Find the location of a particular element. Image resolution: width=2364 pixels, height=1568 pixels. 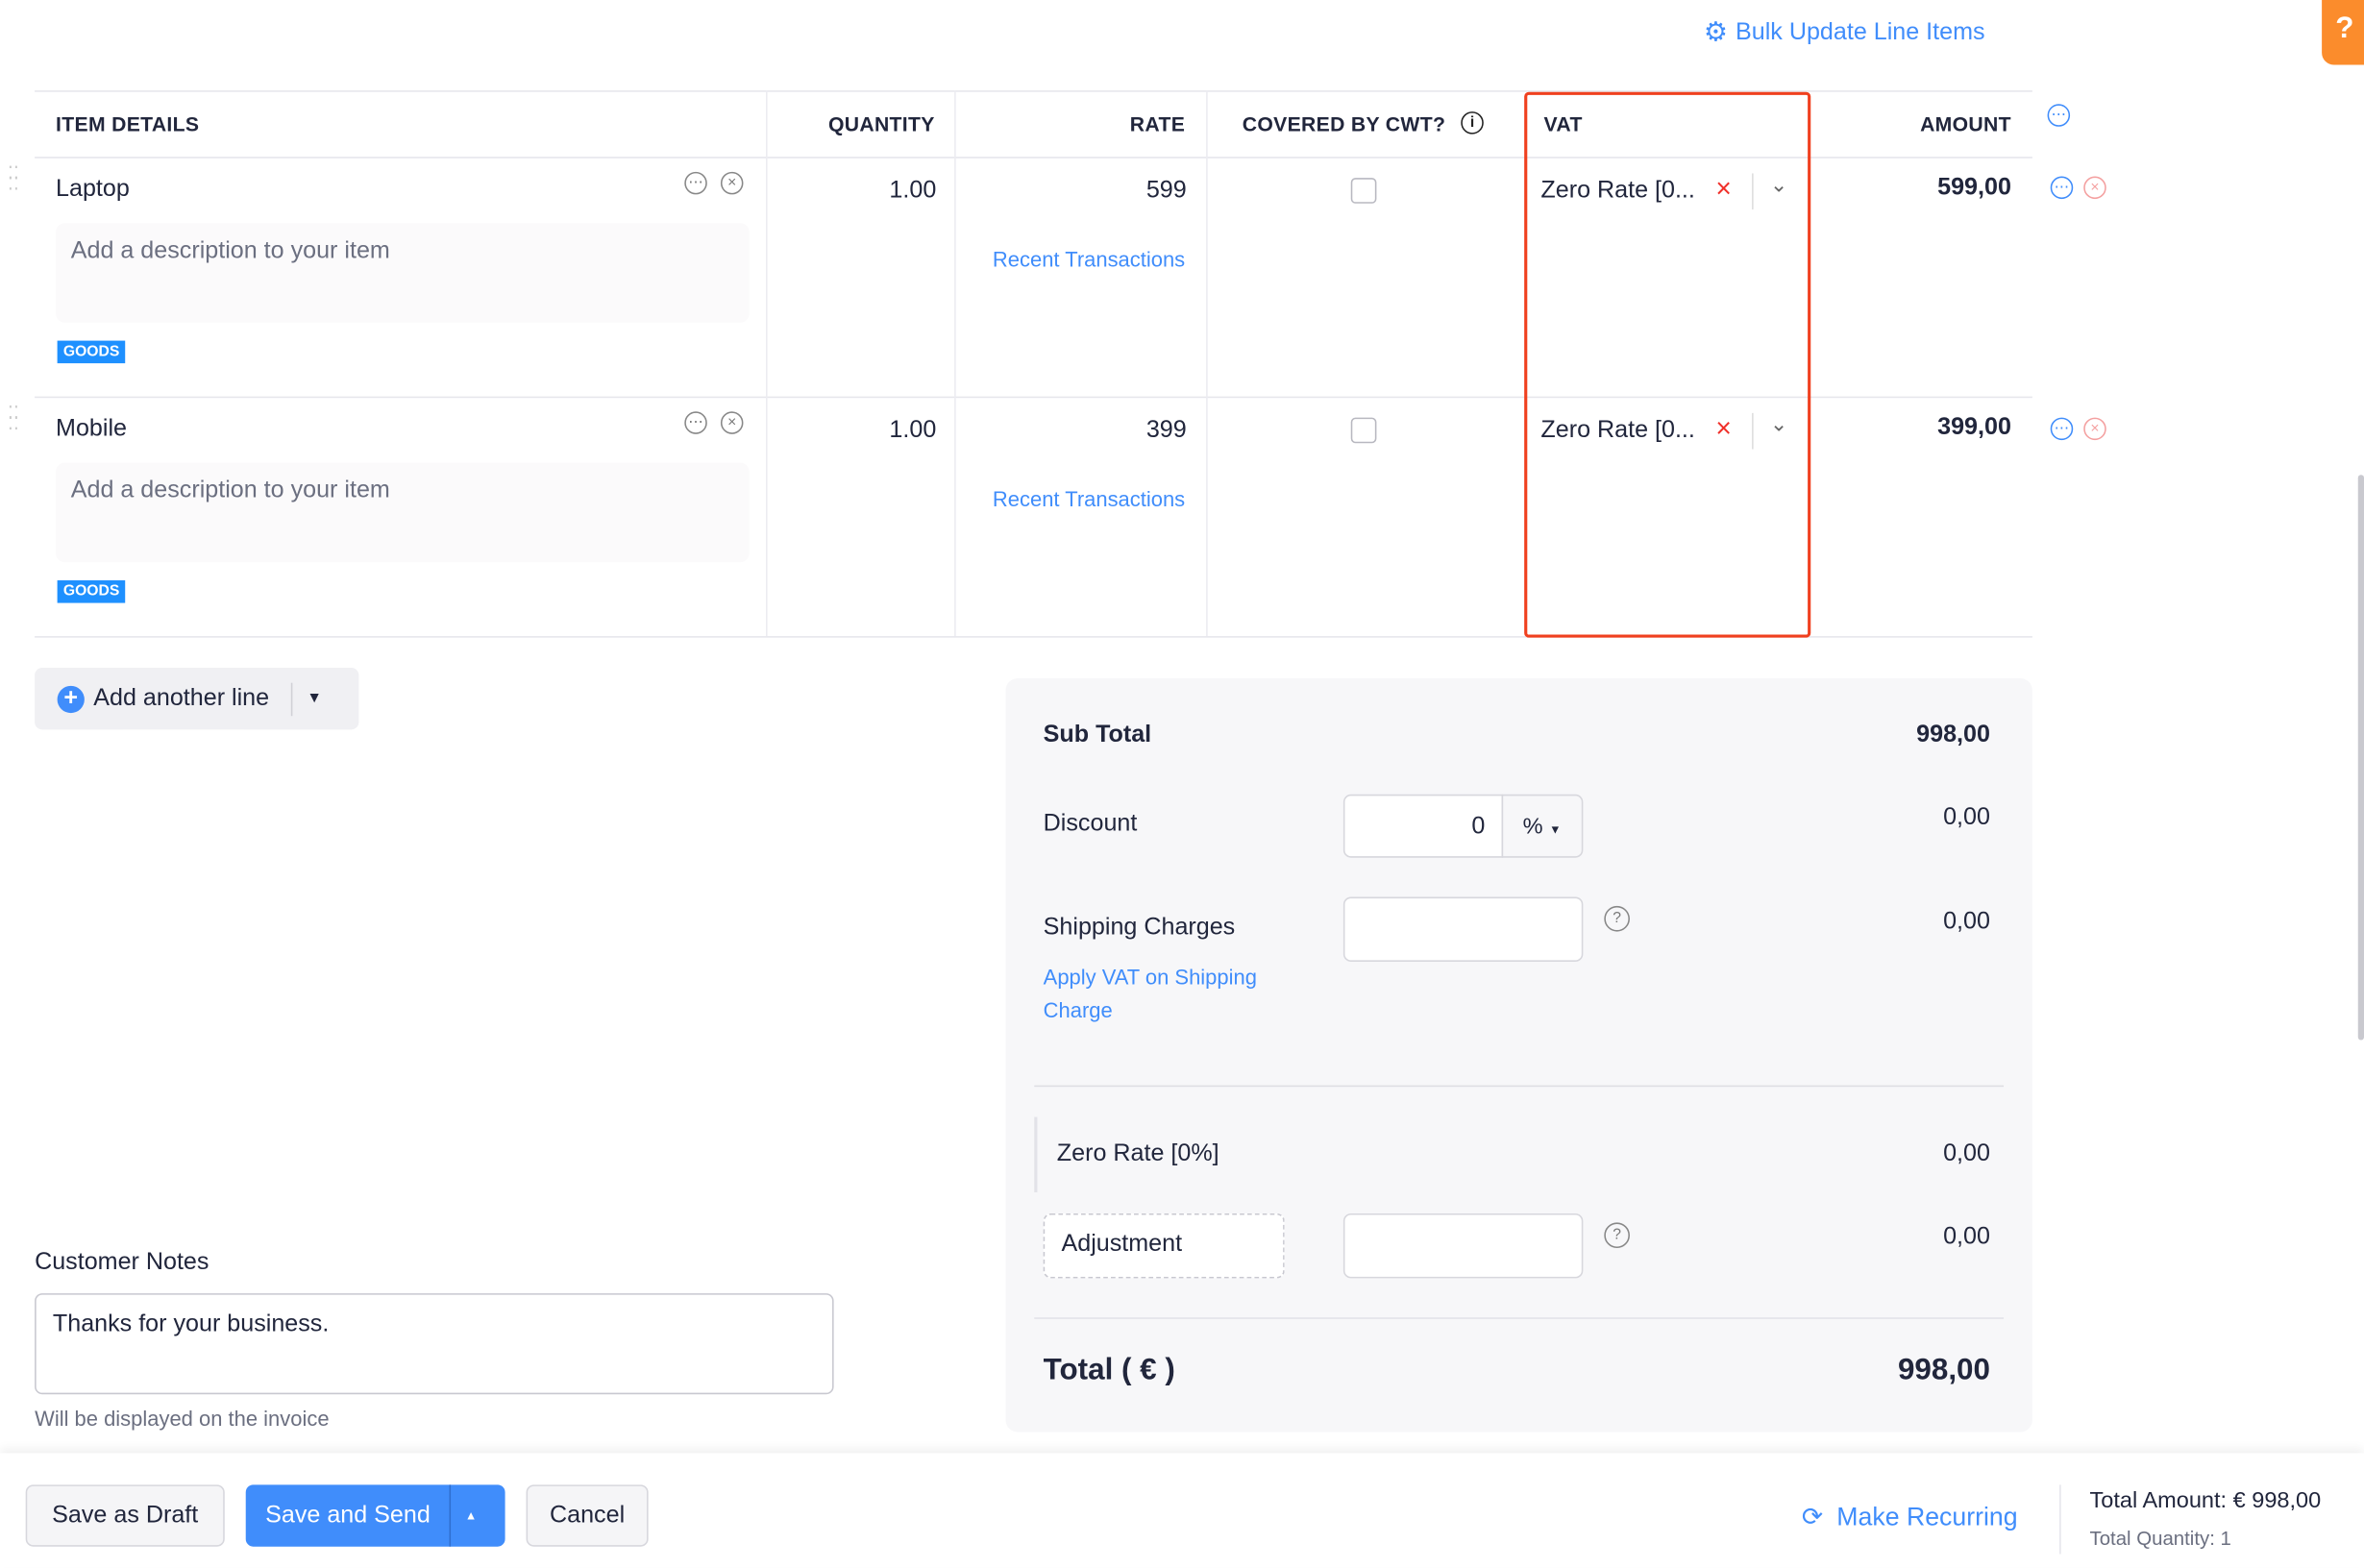

plus-circle-icon: + is located at coordinates (71, 699).